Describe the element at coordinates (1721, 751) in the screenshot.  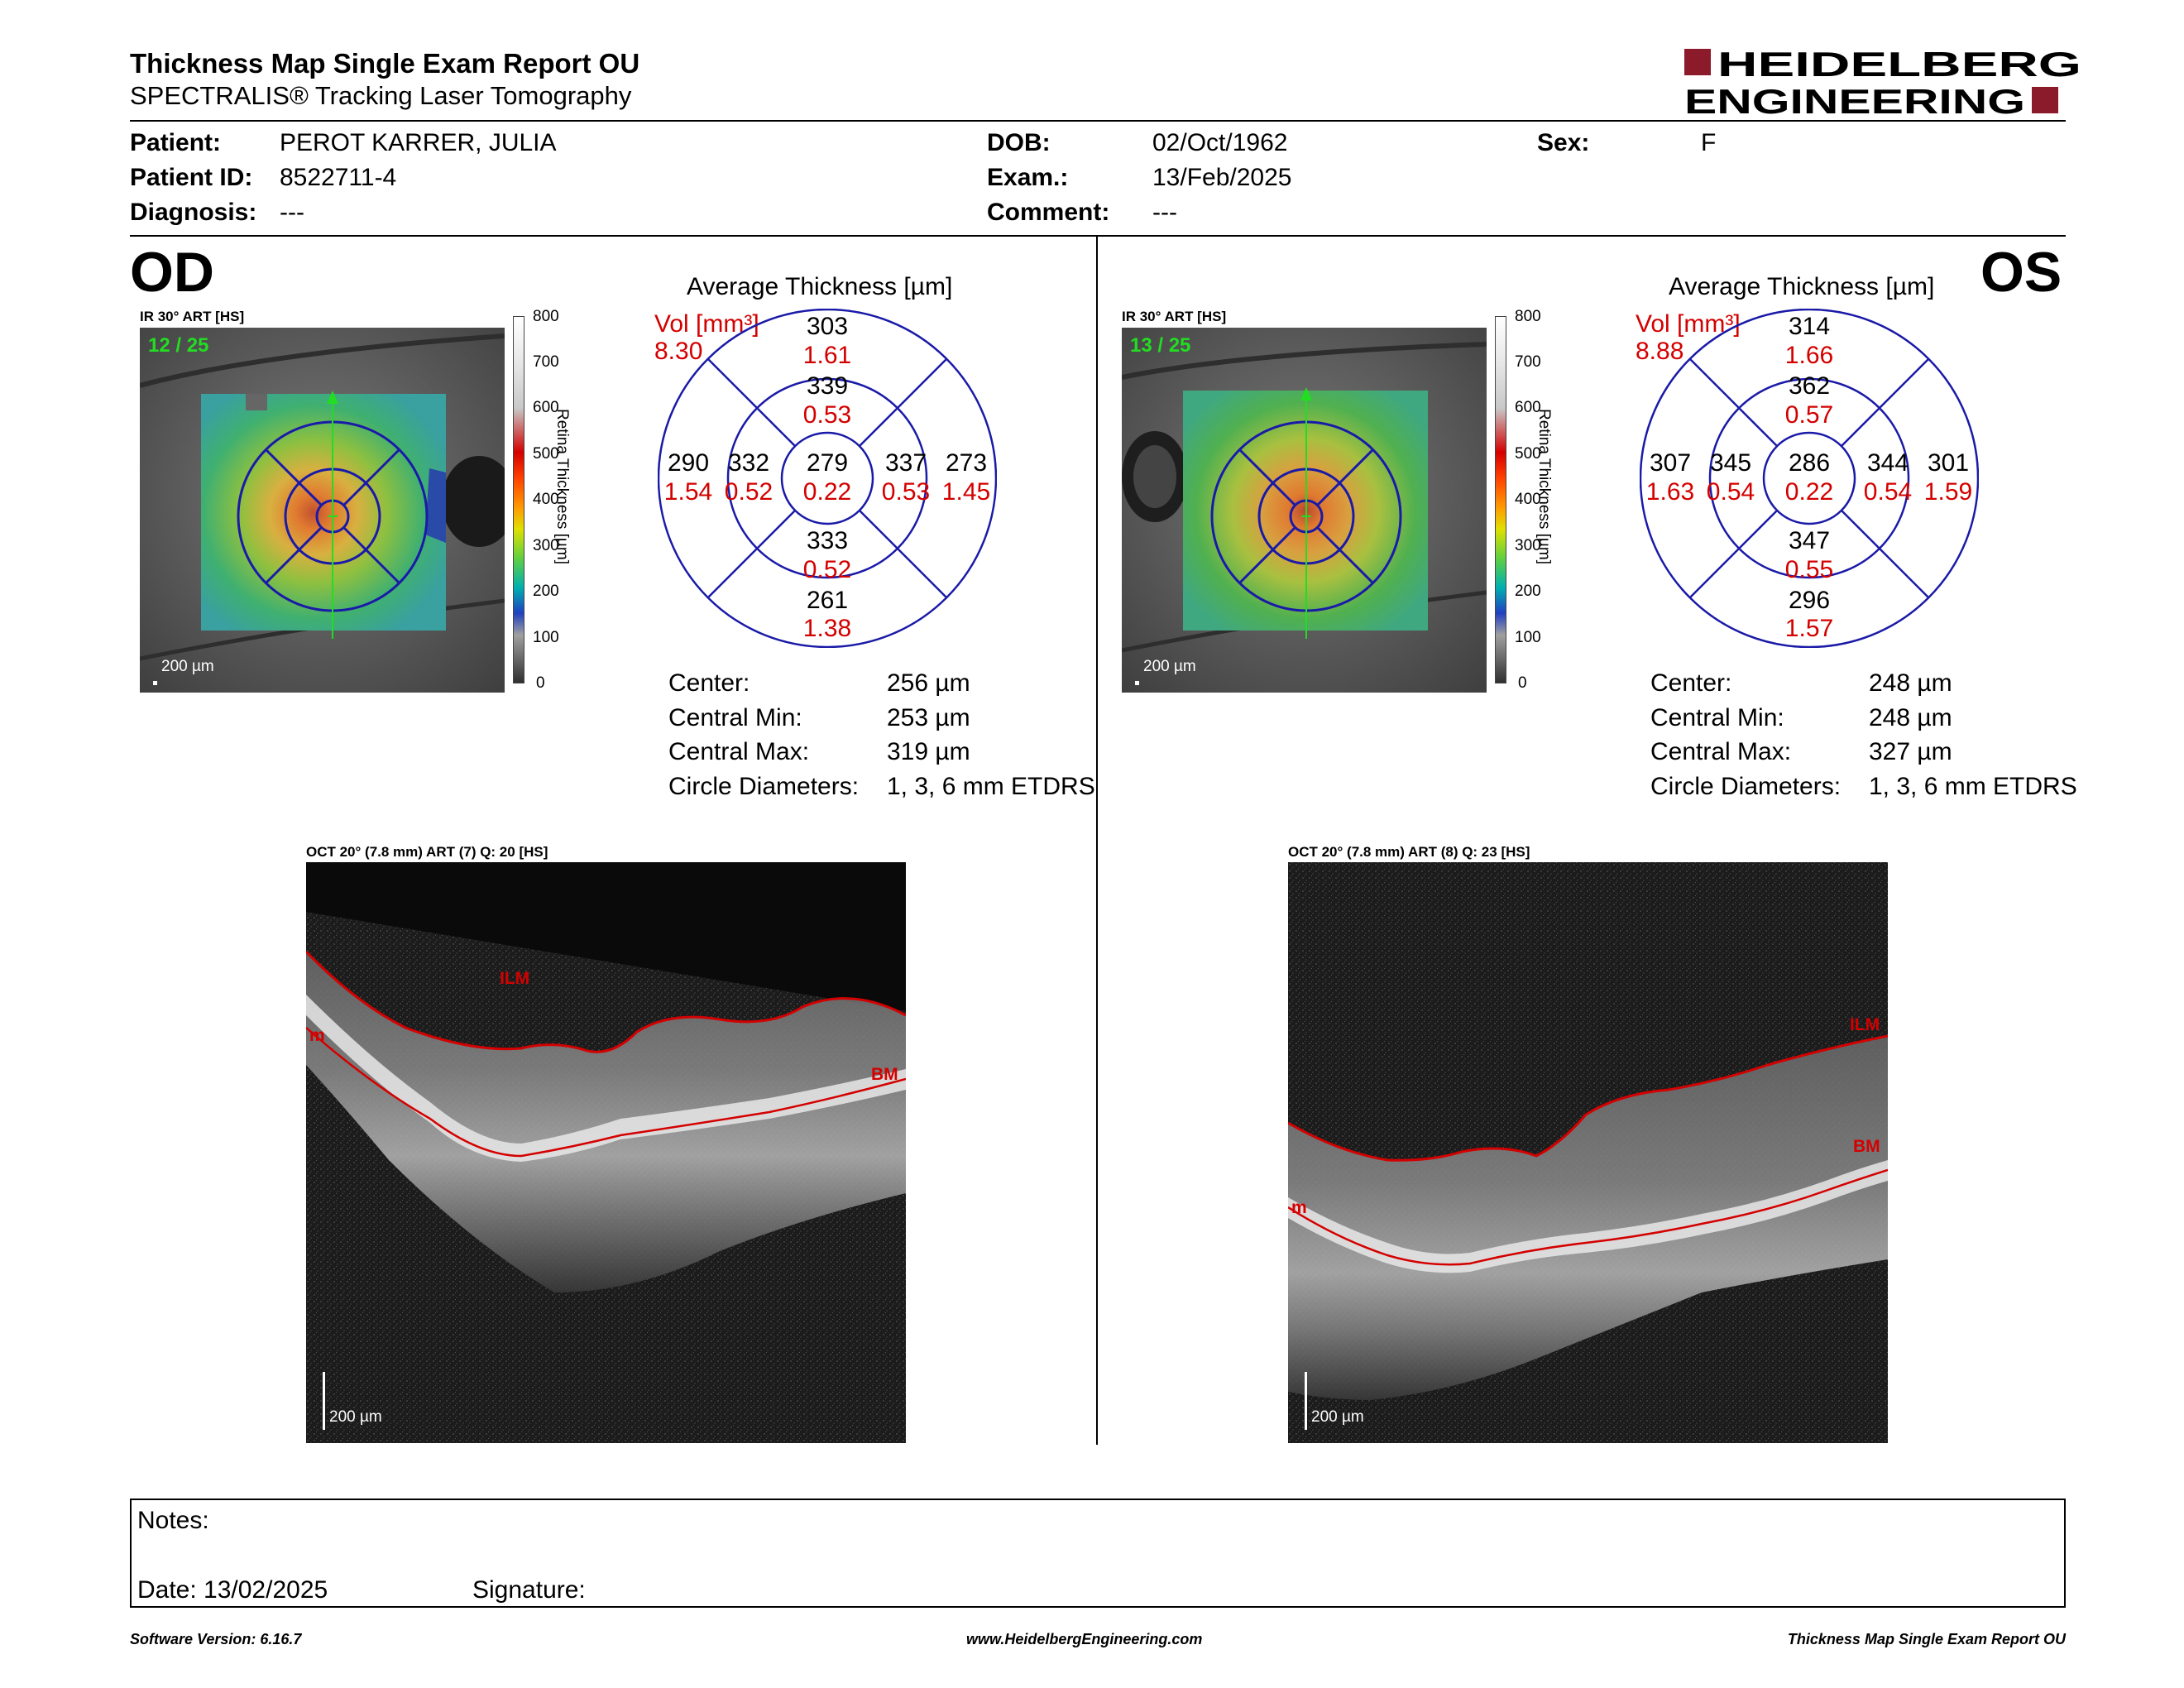
I see `os-central-max-label: Central Max:` at that location.